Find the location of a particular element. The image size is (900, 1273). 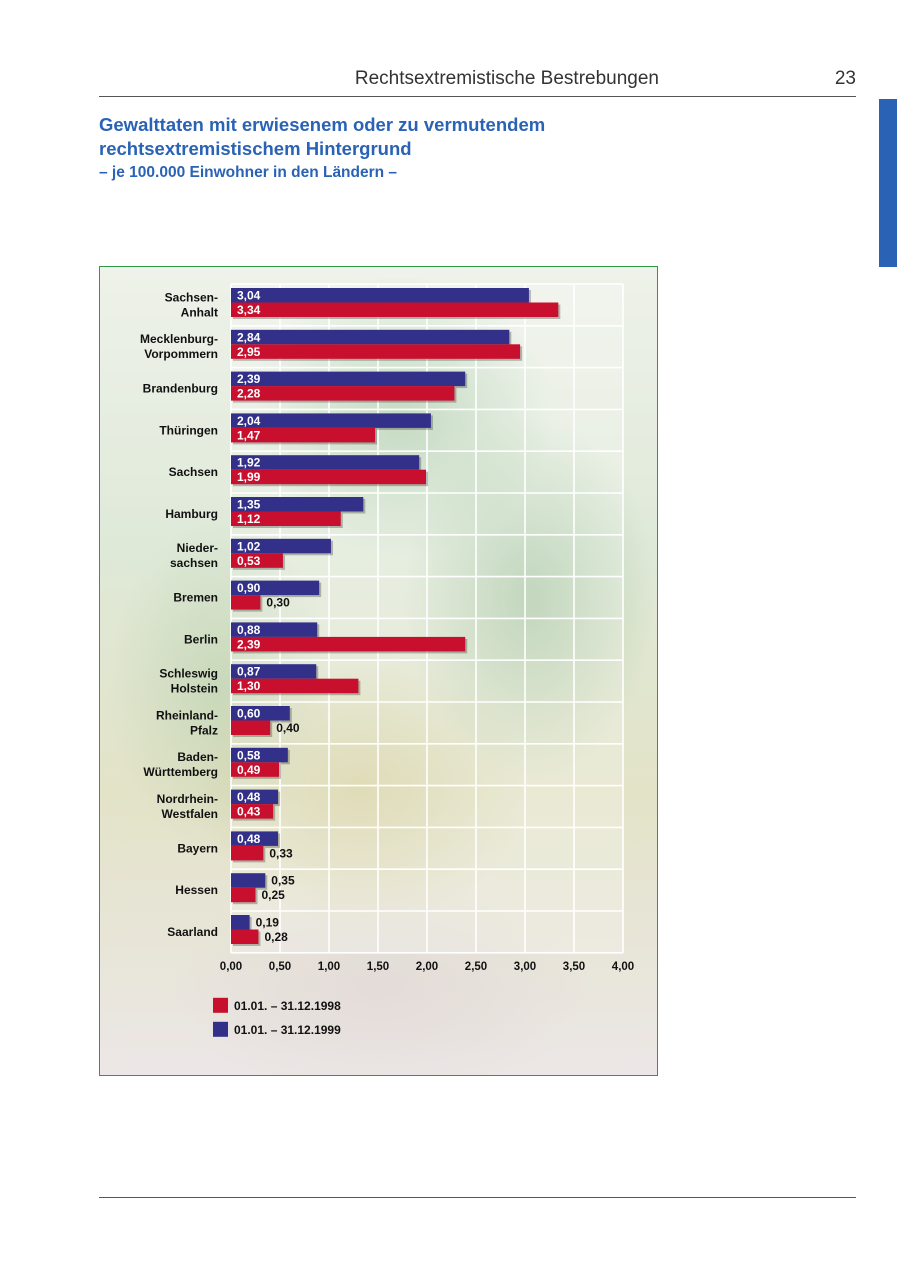

category-label: Bremen is located at coordinates (195, 598).